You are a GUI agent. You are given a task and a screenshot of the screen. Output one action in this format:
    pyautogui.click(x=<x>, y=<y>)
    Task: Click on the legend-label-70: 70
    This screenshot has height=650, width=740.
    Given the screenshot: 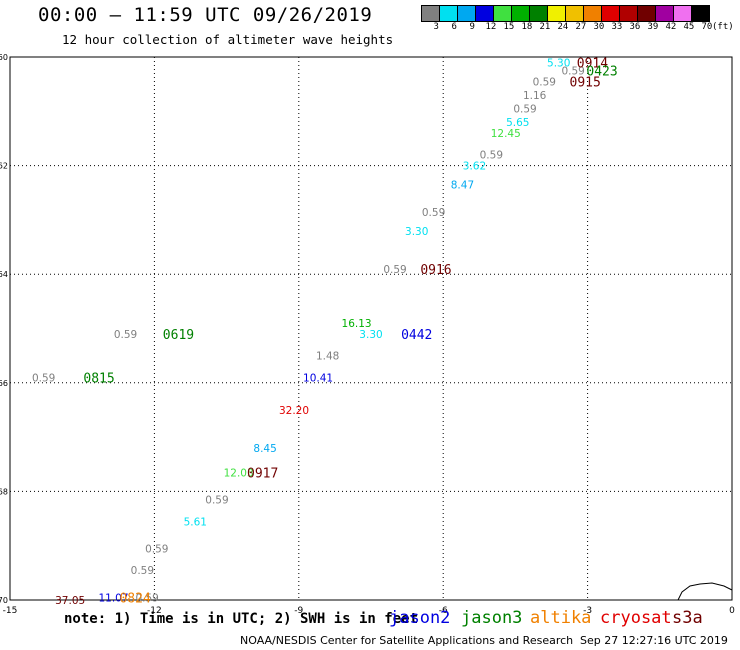 What is the action you would take?
    pyautogui.click(x=707, y=27)
    